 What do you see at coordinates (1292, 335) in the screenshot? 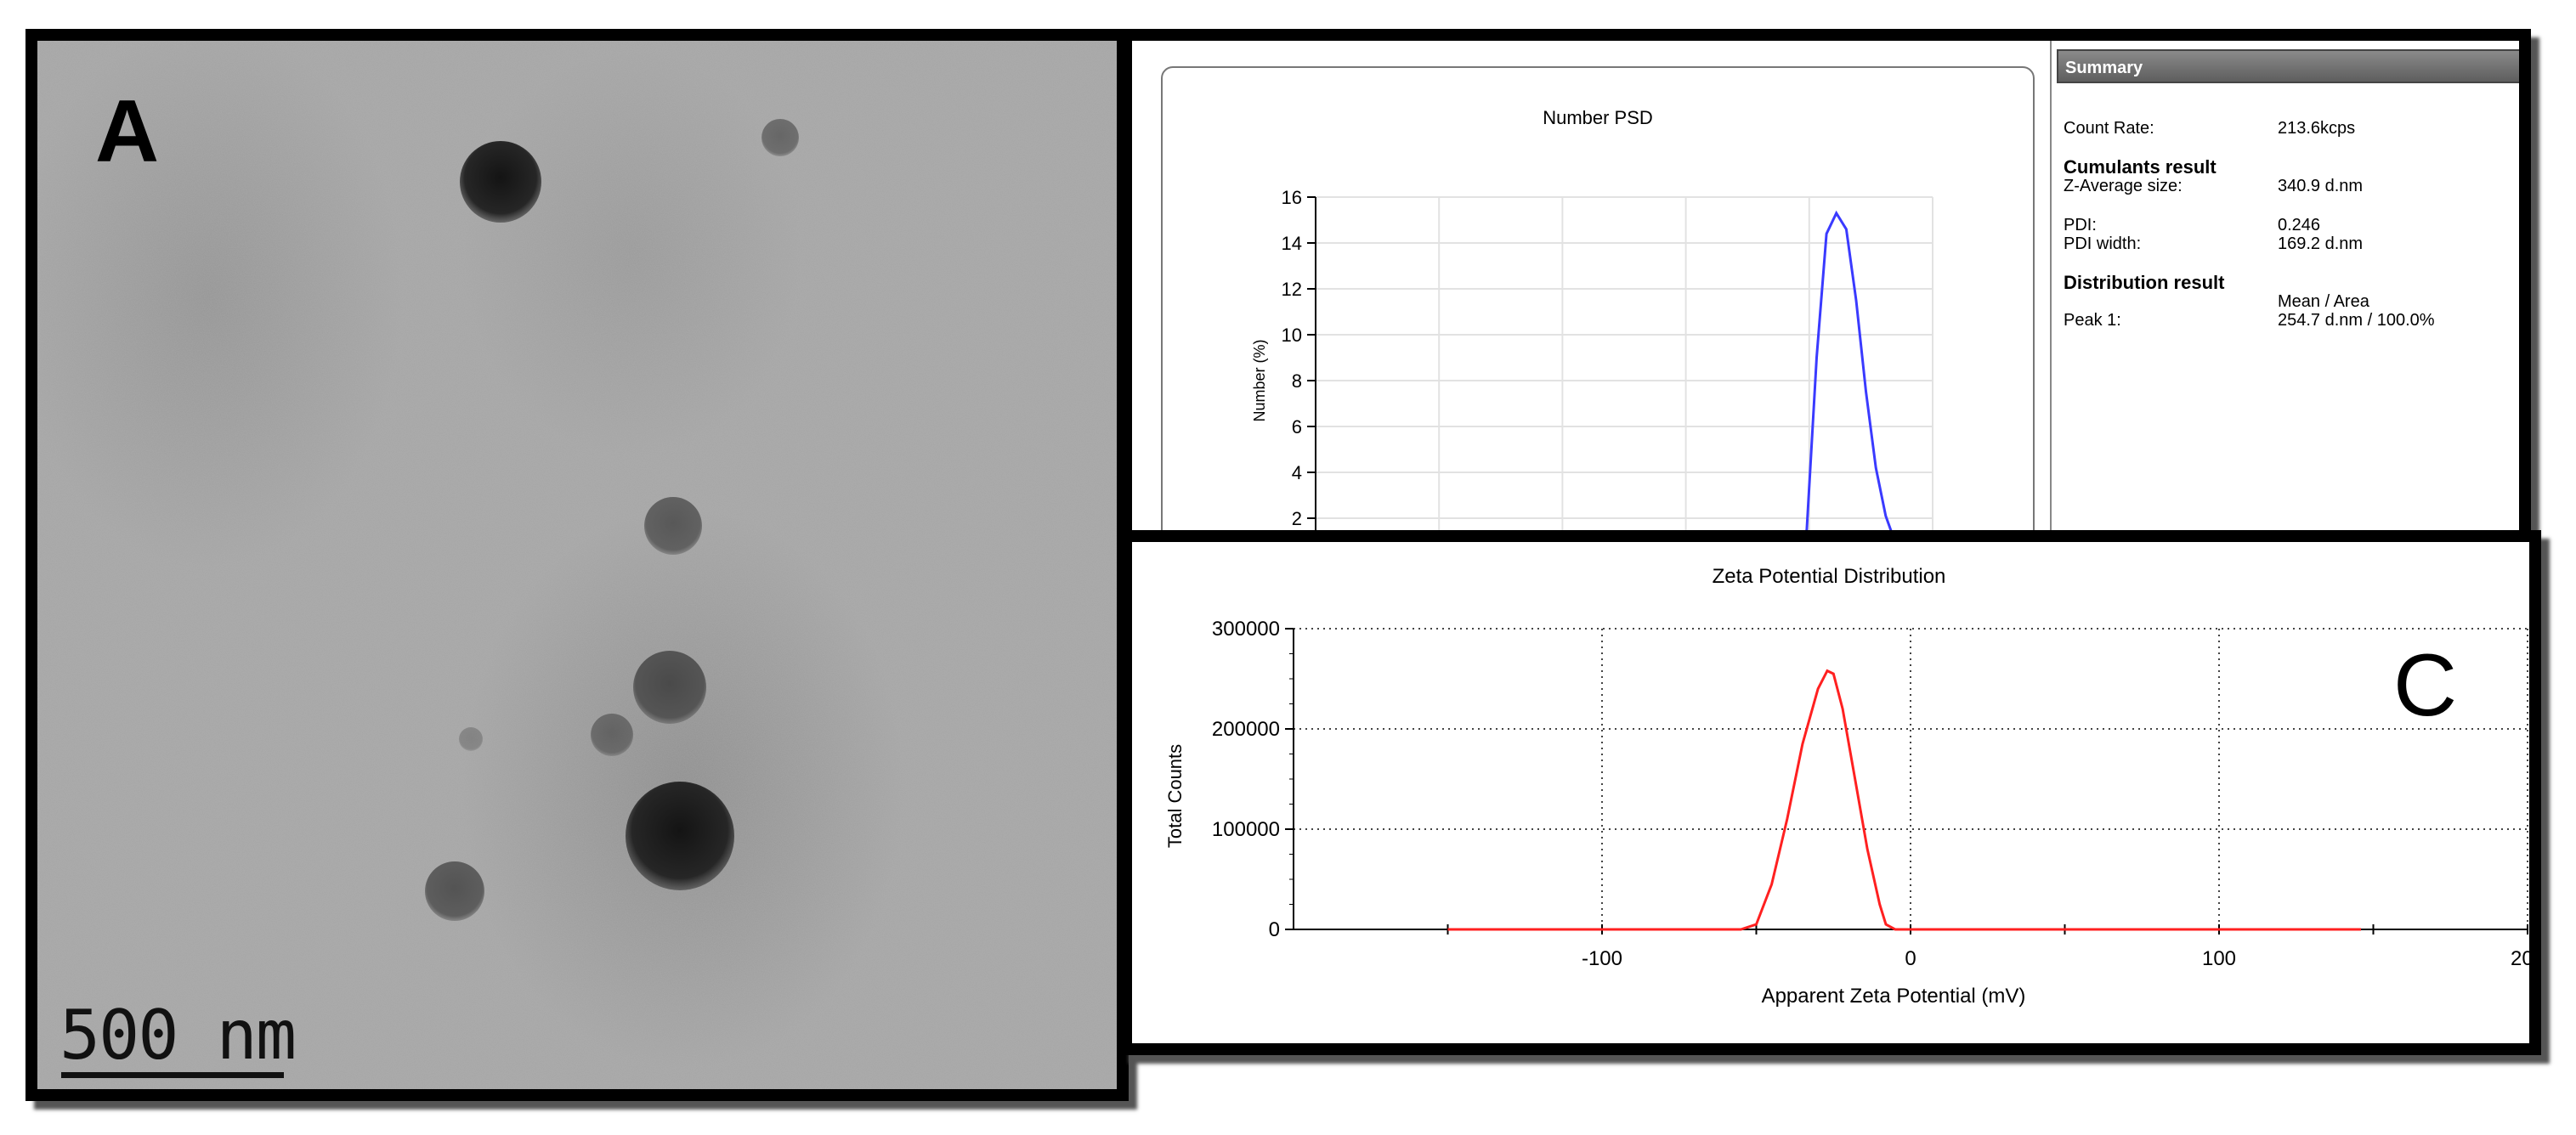
I see `y-tick-label: 10` at bounding box center [1292, 335].